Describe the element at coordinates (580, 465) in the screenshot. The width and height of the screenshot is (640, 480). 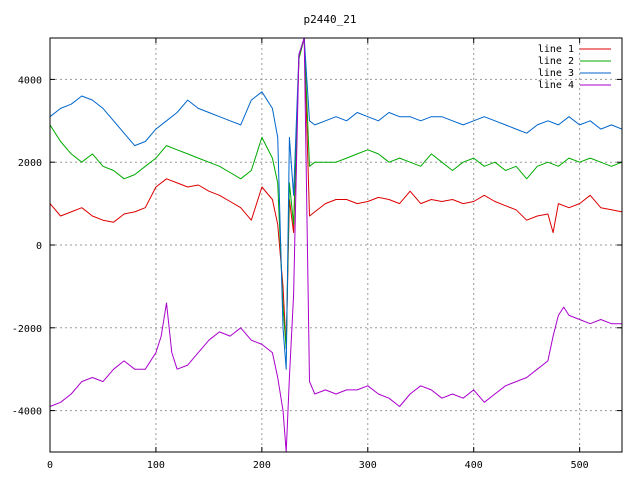
I see `x-tick-label: 500` at that location.